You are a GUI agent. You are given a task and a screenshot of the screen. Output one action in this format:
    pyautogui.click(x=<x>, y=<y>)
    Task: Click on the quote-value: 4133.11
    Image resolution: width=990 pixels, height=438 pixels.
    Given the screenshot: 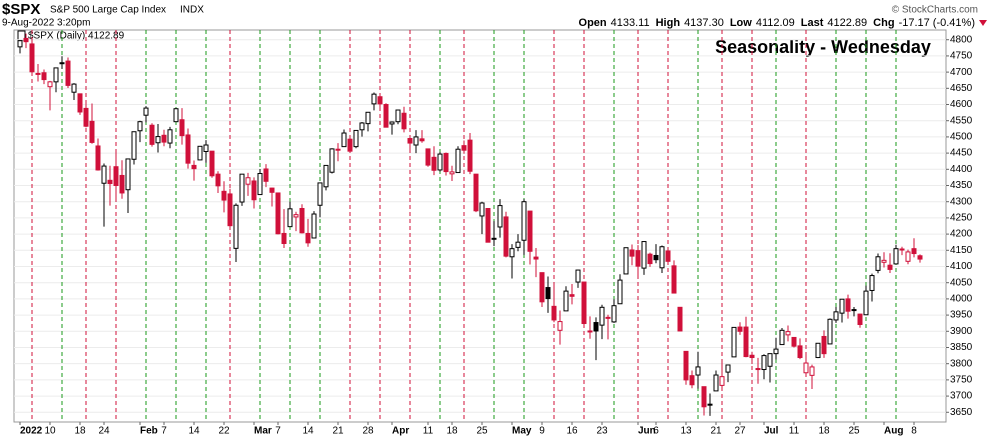 What is the action you would take?
    pyautogui.click(x=630, y=23)
    